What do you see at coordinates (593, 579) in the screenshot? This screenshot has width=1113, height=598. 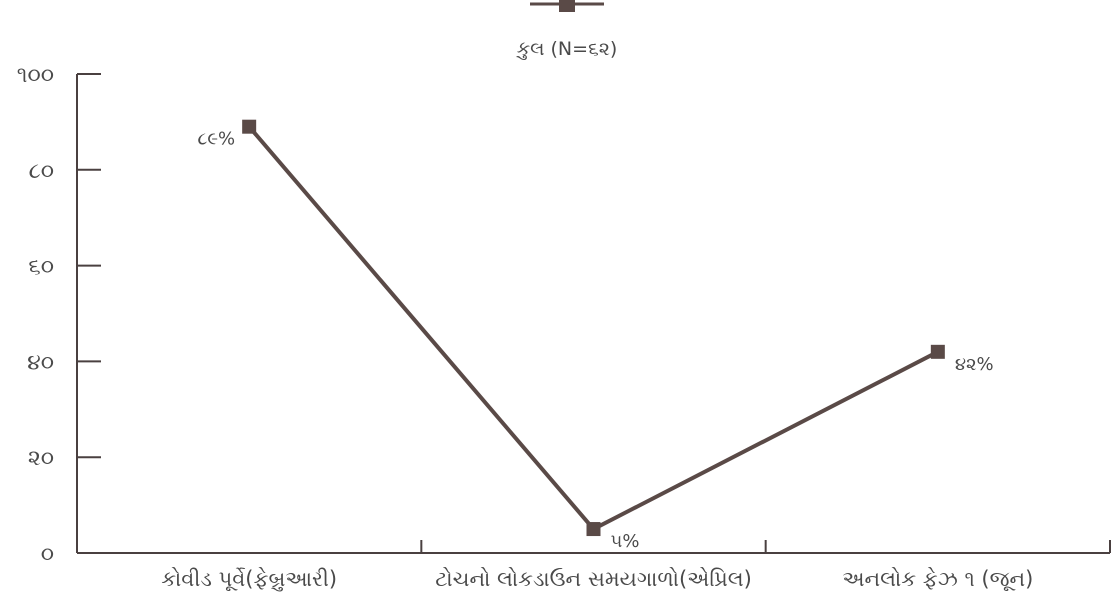 I see `x-category-label: ટોચનો લોકડાઉન સમયગાળો(એપ્રિલ)` at bounding box center [593, 579].